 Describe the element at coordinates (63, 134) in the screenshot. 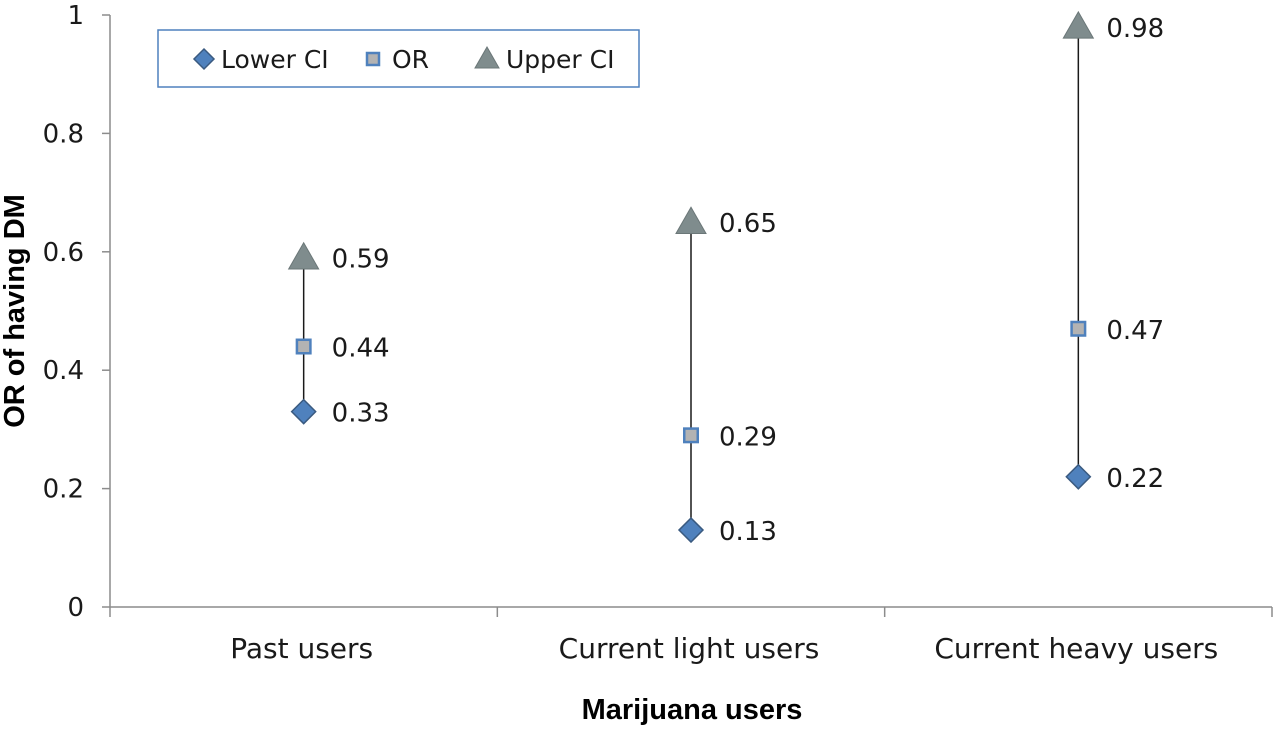

I see `y-tick-label: 0.8` at that location.